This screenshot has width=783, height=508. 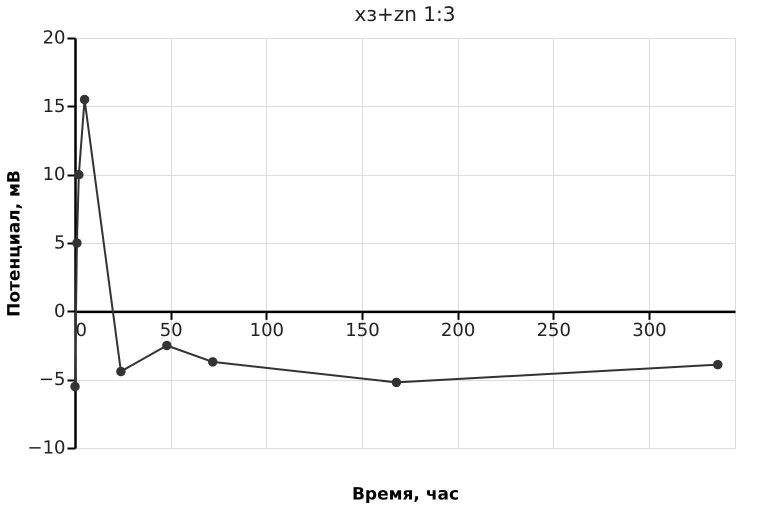 What do you see at coordinates (171, 330) in the screenshot?
I see `x-tick-label: 50` at bounding box center [171, 330].